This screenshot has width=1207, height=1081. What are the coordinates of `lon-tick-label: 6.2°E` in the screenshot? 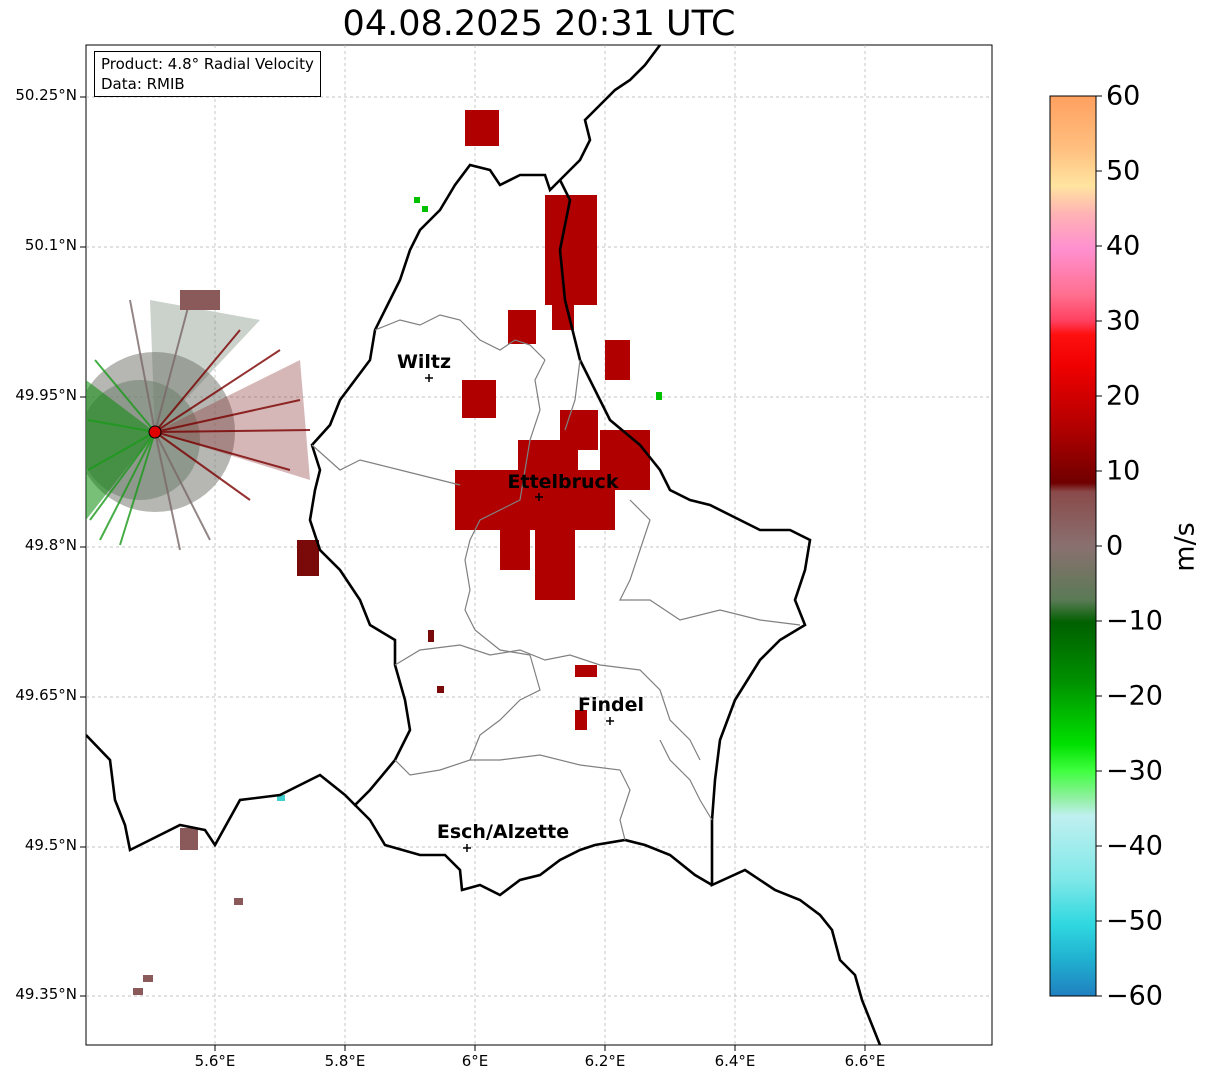 It's located at (605, 1061).